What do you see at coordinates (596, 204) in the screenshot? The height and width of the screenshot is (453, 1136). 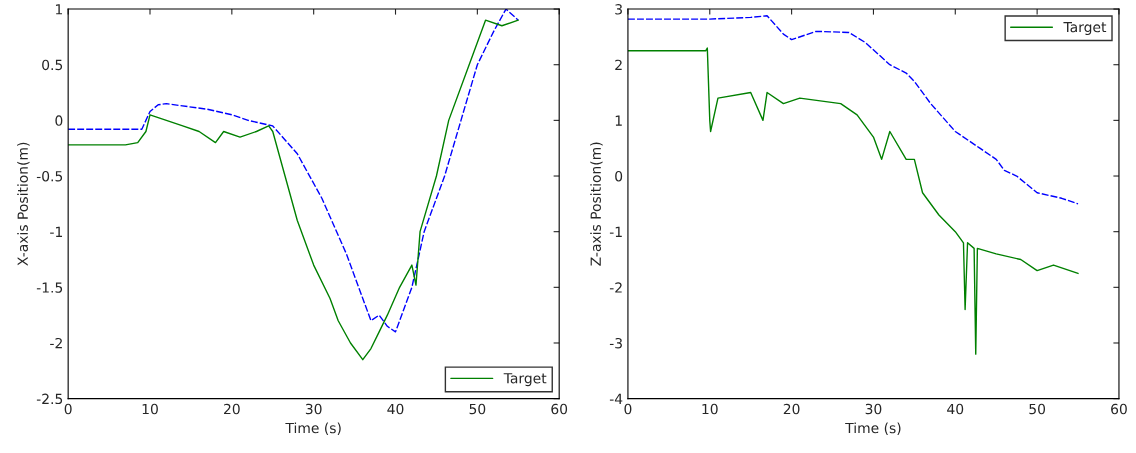 I see `y-axis-title: Z-axis Position(m)` at bounding box center [596, 204].